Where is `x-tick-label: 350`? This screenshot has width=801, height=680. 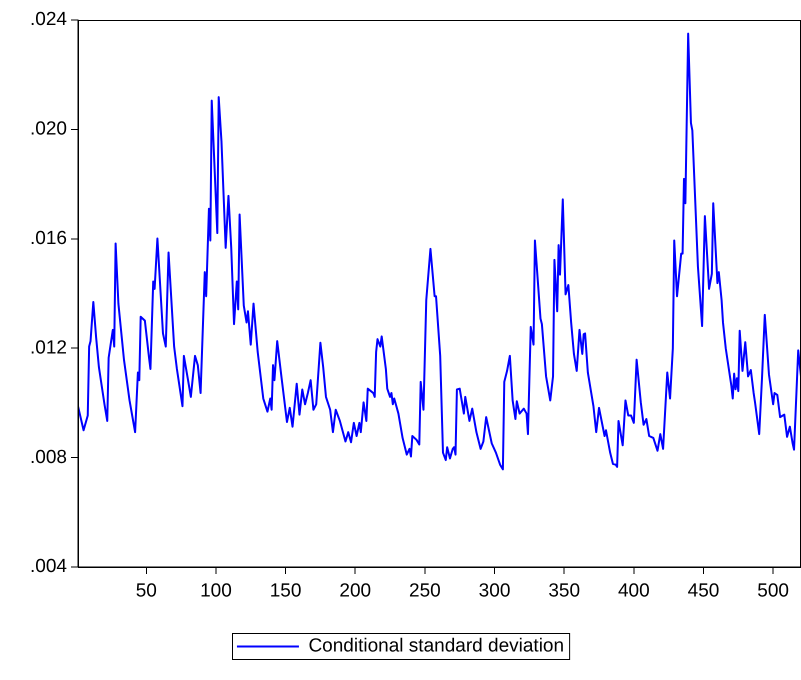
x-tick-label: 350 is located at coordinates (564, 591).